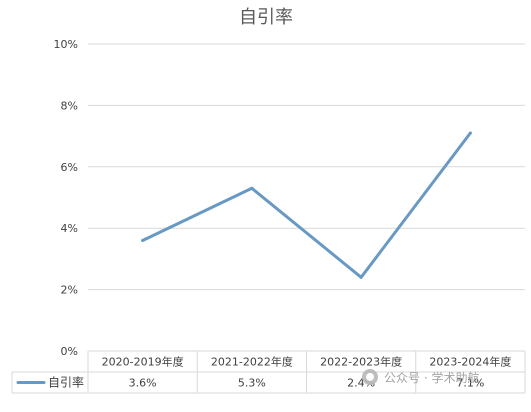  Describe the element at coordinates (361, 362) in the screenshot. I see `x-category-label: 2022-2023年度` at that location.